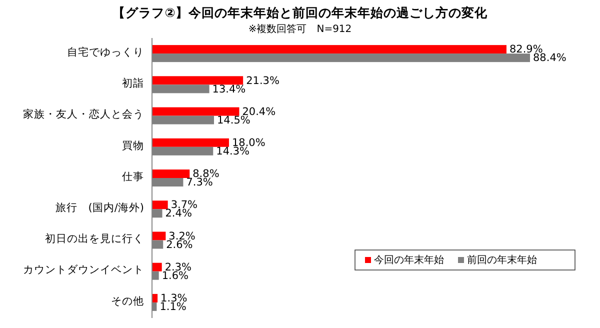 The height and width of the screenshot is (328, 600). I want to click on data-label: 2.6%, so click(179, 244).